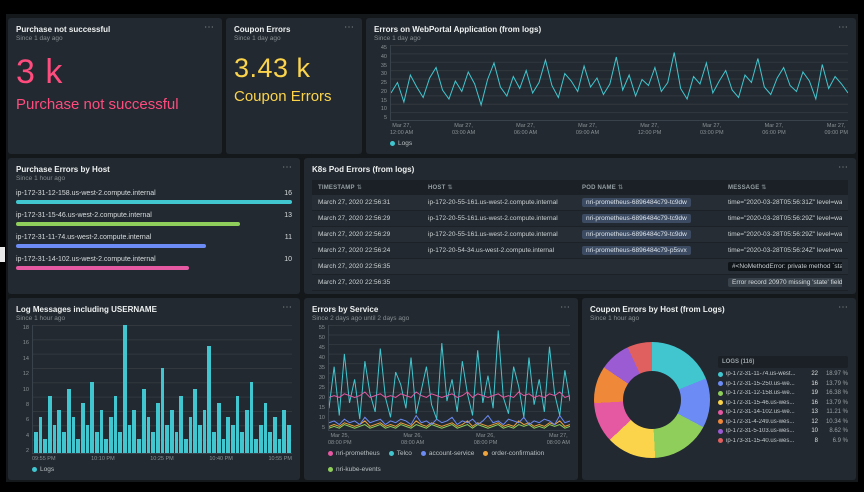 Image resolution: width=864 pixels, height=492 pixels. Describe the element at coordinates (502, 188) in the screenshot. I see `column-header: HOST ⇅` at that location.